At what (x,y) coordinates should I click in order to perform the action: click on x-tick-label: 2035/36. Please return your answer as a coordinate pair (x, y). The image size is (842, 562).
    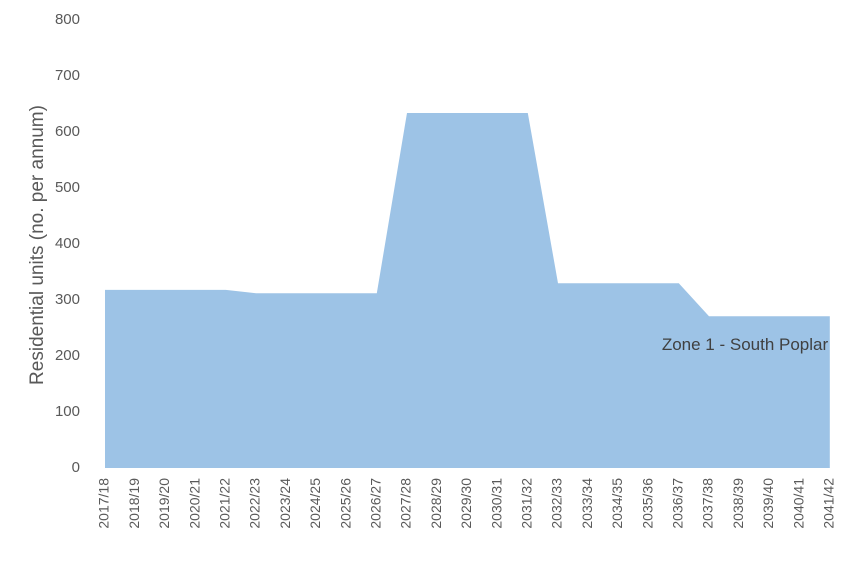
    Looking at the image, I should click on (647, 503).